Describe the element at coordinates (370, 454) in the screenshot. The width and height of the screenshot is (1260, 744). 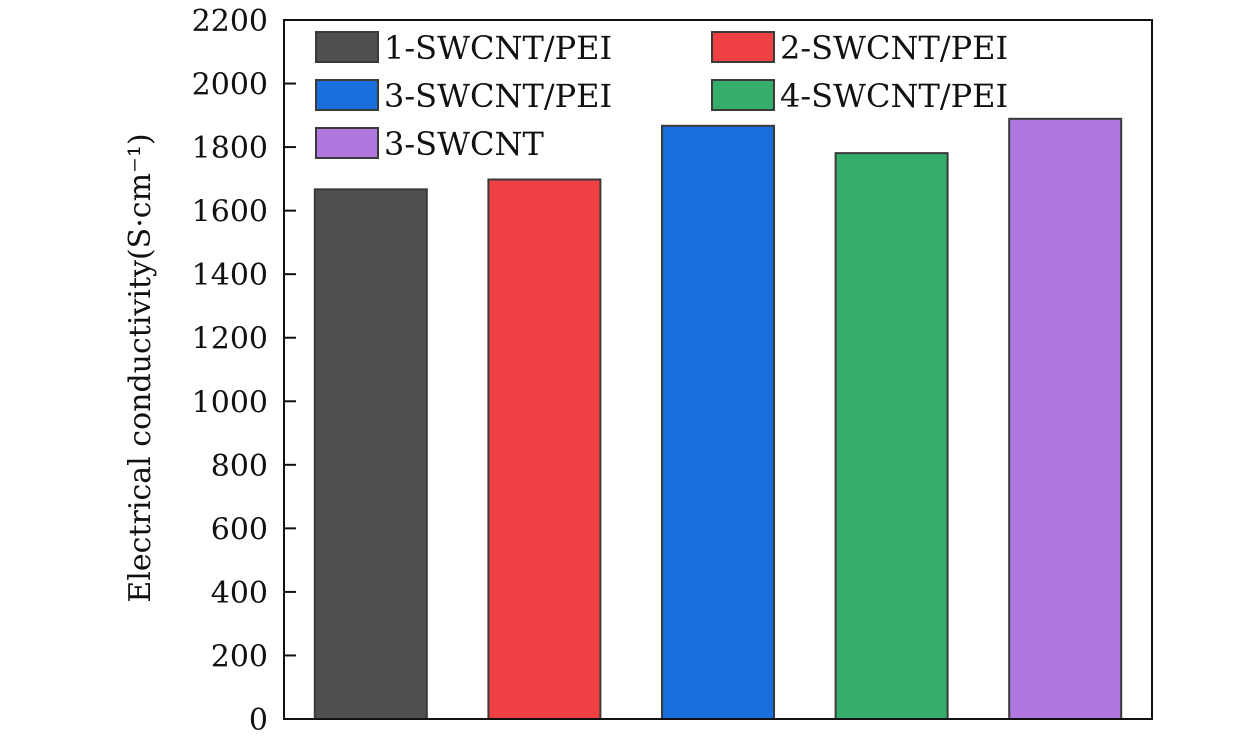
I see `bar-1-SWCNT/PEI` at that location.